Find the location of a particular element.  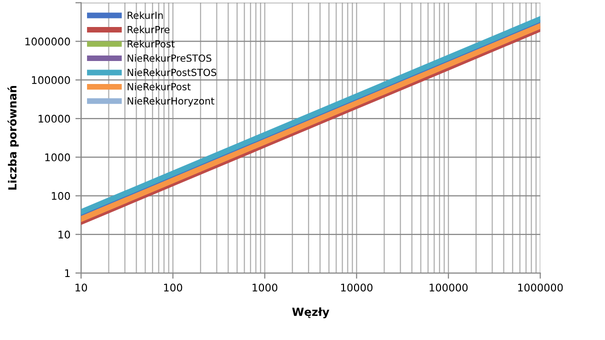

y-tick-label: 10 is located at coordinates (64, 234).